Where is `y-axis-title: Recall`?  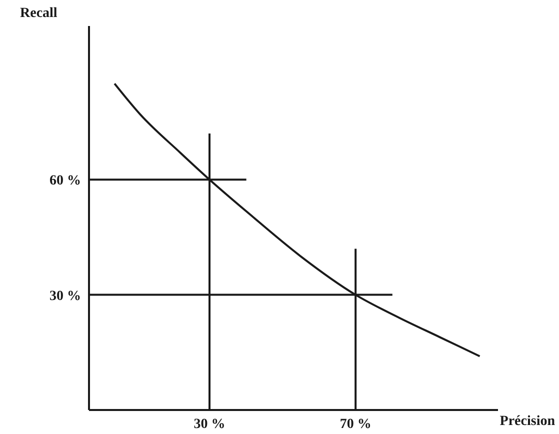 y-axis-title: Recall is located at coordinates (39, 14).